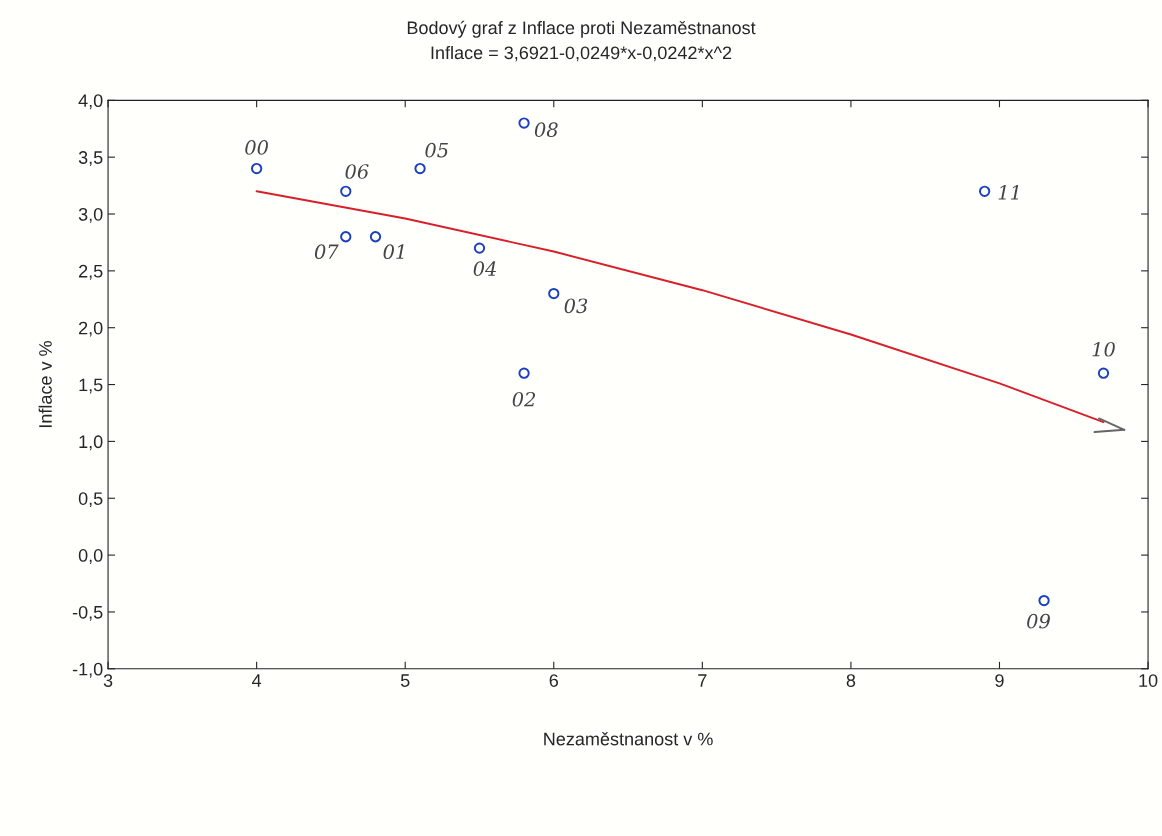  What do you see at coordinates (405, 680) in the screenshot?
I see `x-tick-label: 5` at bounding box center [405, 680].